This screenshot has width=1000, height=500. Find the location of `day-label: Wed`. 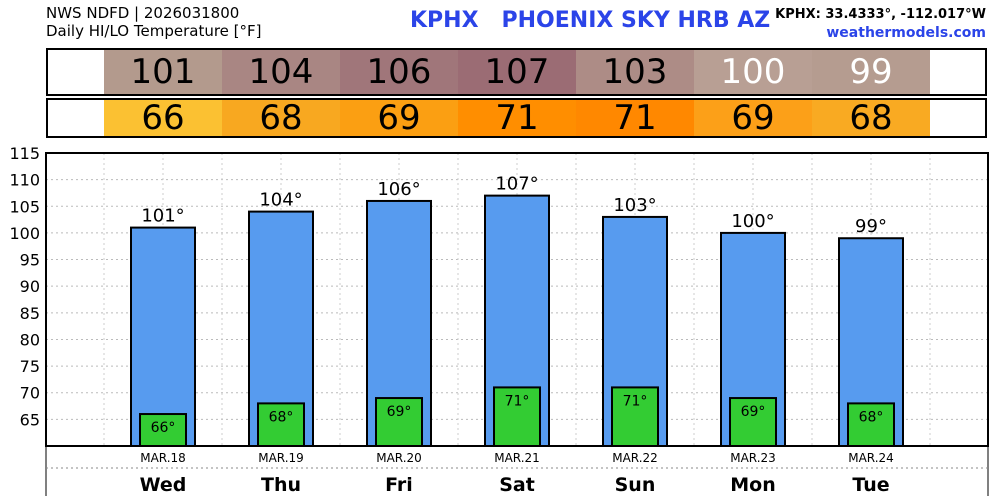

day-label: Wed is located at coordinates (163, 485).